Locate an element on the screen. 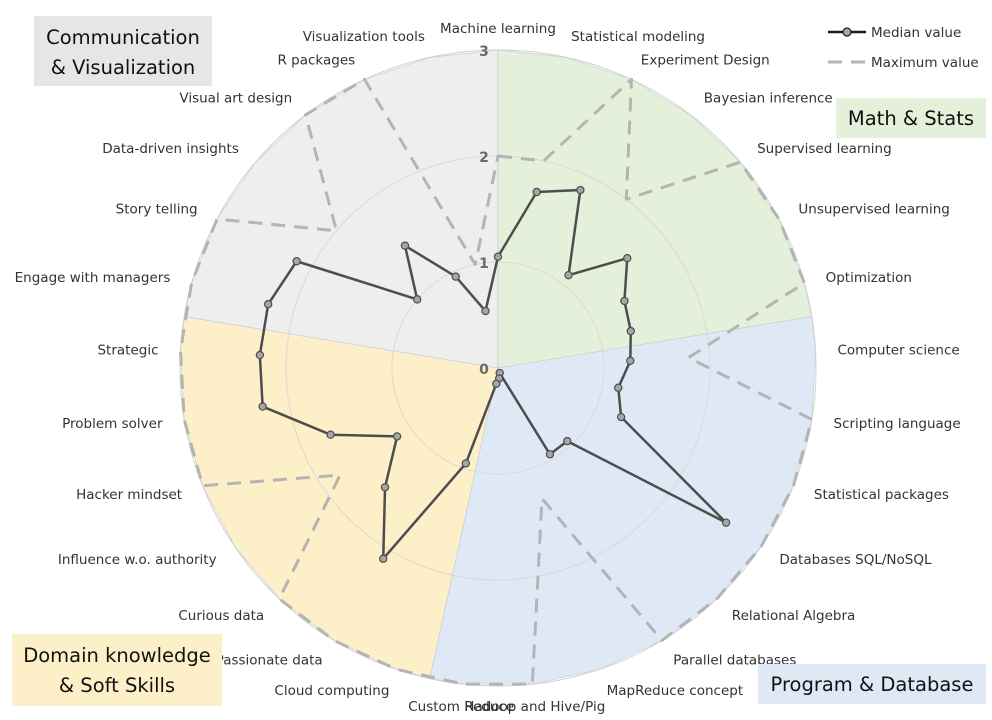 This screenshot has height=720, width=992. median-point-data-driven-insights is located at coordinates (417, 299).